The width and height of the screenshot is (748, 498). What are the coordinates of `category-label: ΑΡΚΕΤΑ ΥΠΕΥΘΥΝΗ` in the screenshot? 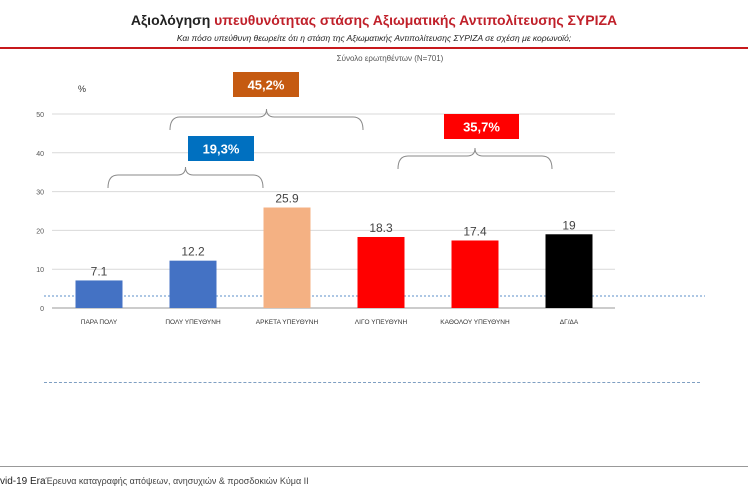 It's located at (287, 322).